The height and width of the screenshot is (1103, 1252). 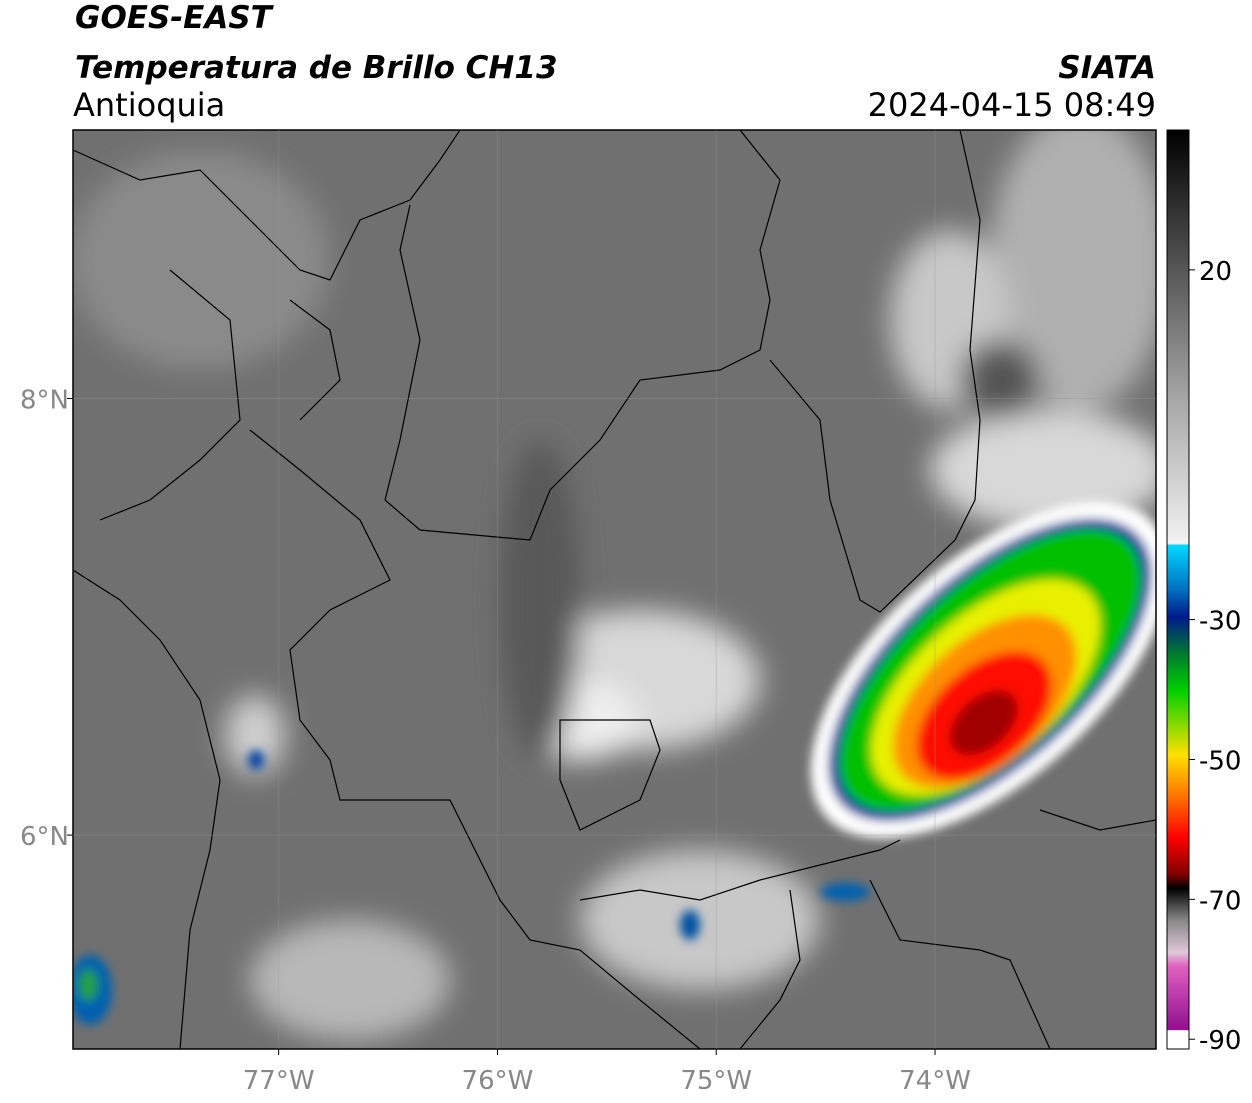 I want to click on region: Antioquia, so click(x=149, y=105).